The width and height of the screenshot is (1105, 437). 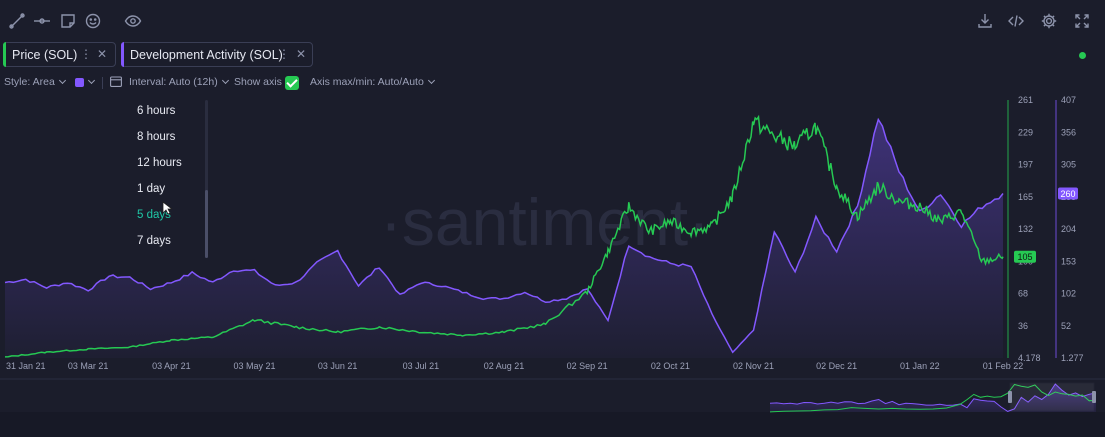 What do you see at coordinates (45, 54) in the screenshot?
I see `metric-tab-label: Price (SOL)` at bounding box center [45, 54].